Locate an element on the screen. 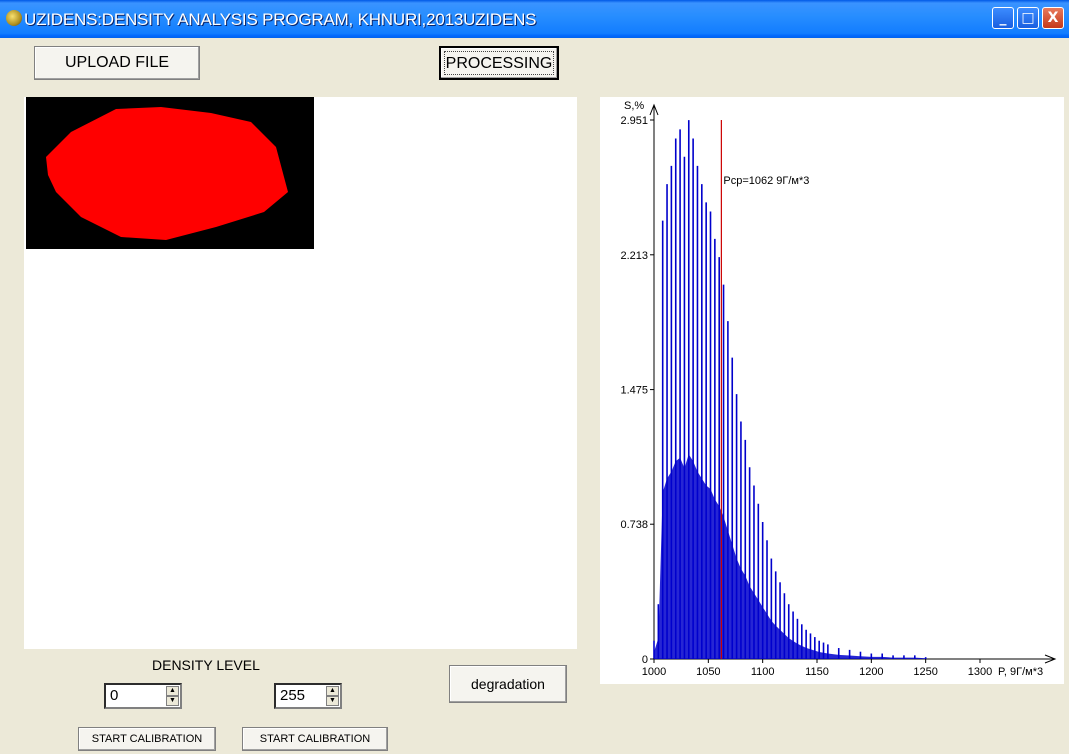 The image size is (1069, 754). image-preview is located at coordinates (170, 173).